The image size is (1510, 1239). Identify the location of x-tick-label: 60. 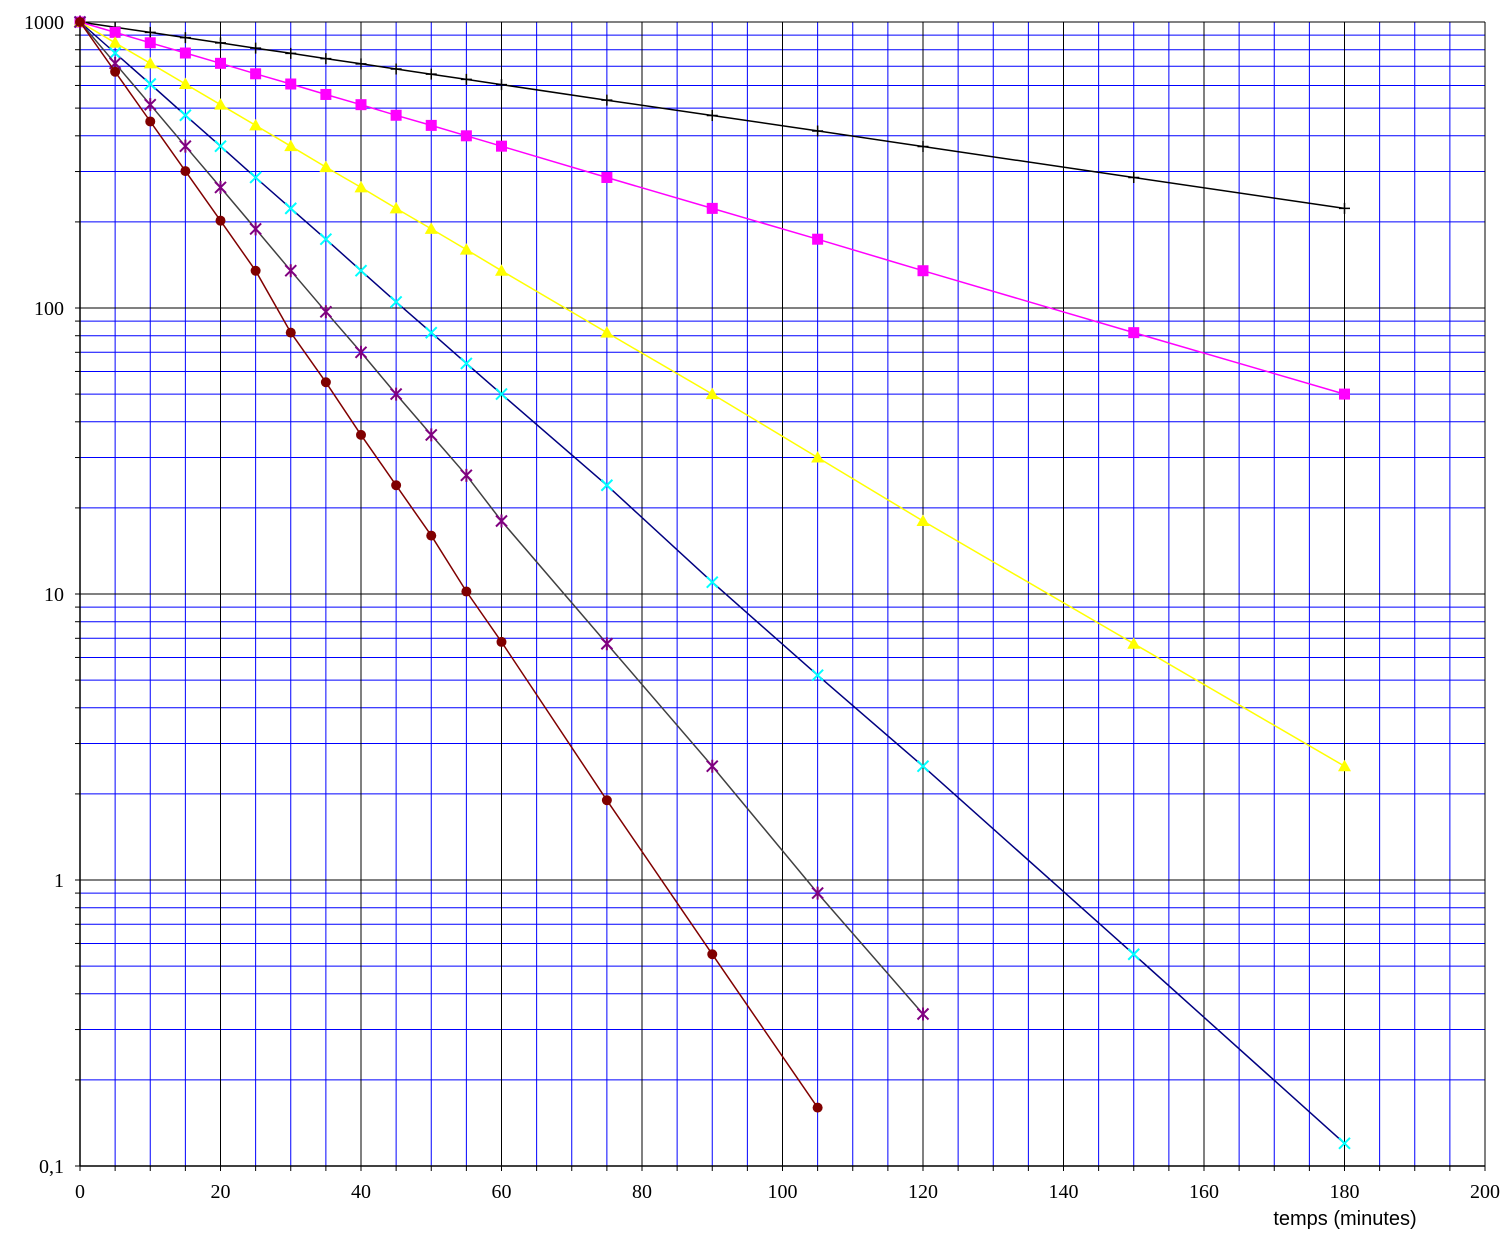
(502, 1192).